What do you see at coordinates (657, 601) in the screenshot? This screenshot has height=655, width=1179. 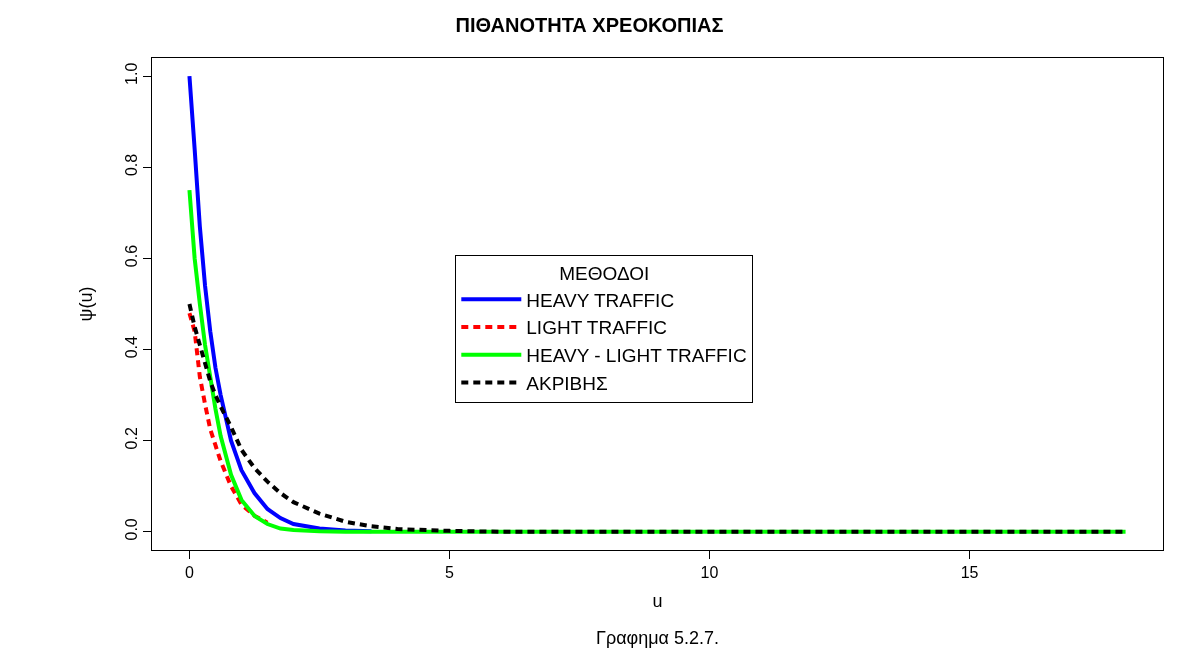 I see `x-axis-title: u` at bounding box center [657, 601].